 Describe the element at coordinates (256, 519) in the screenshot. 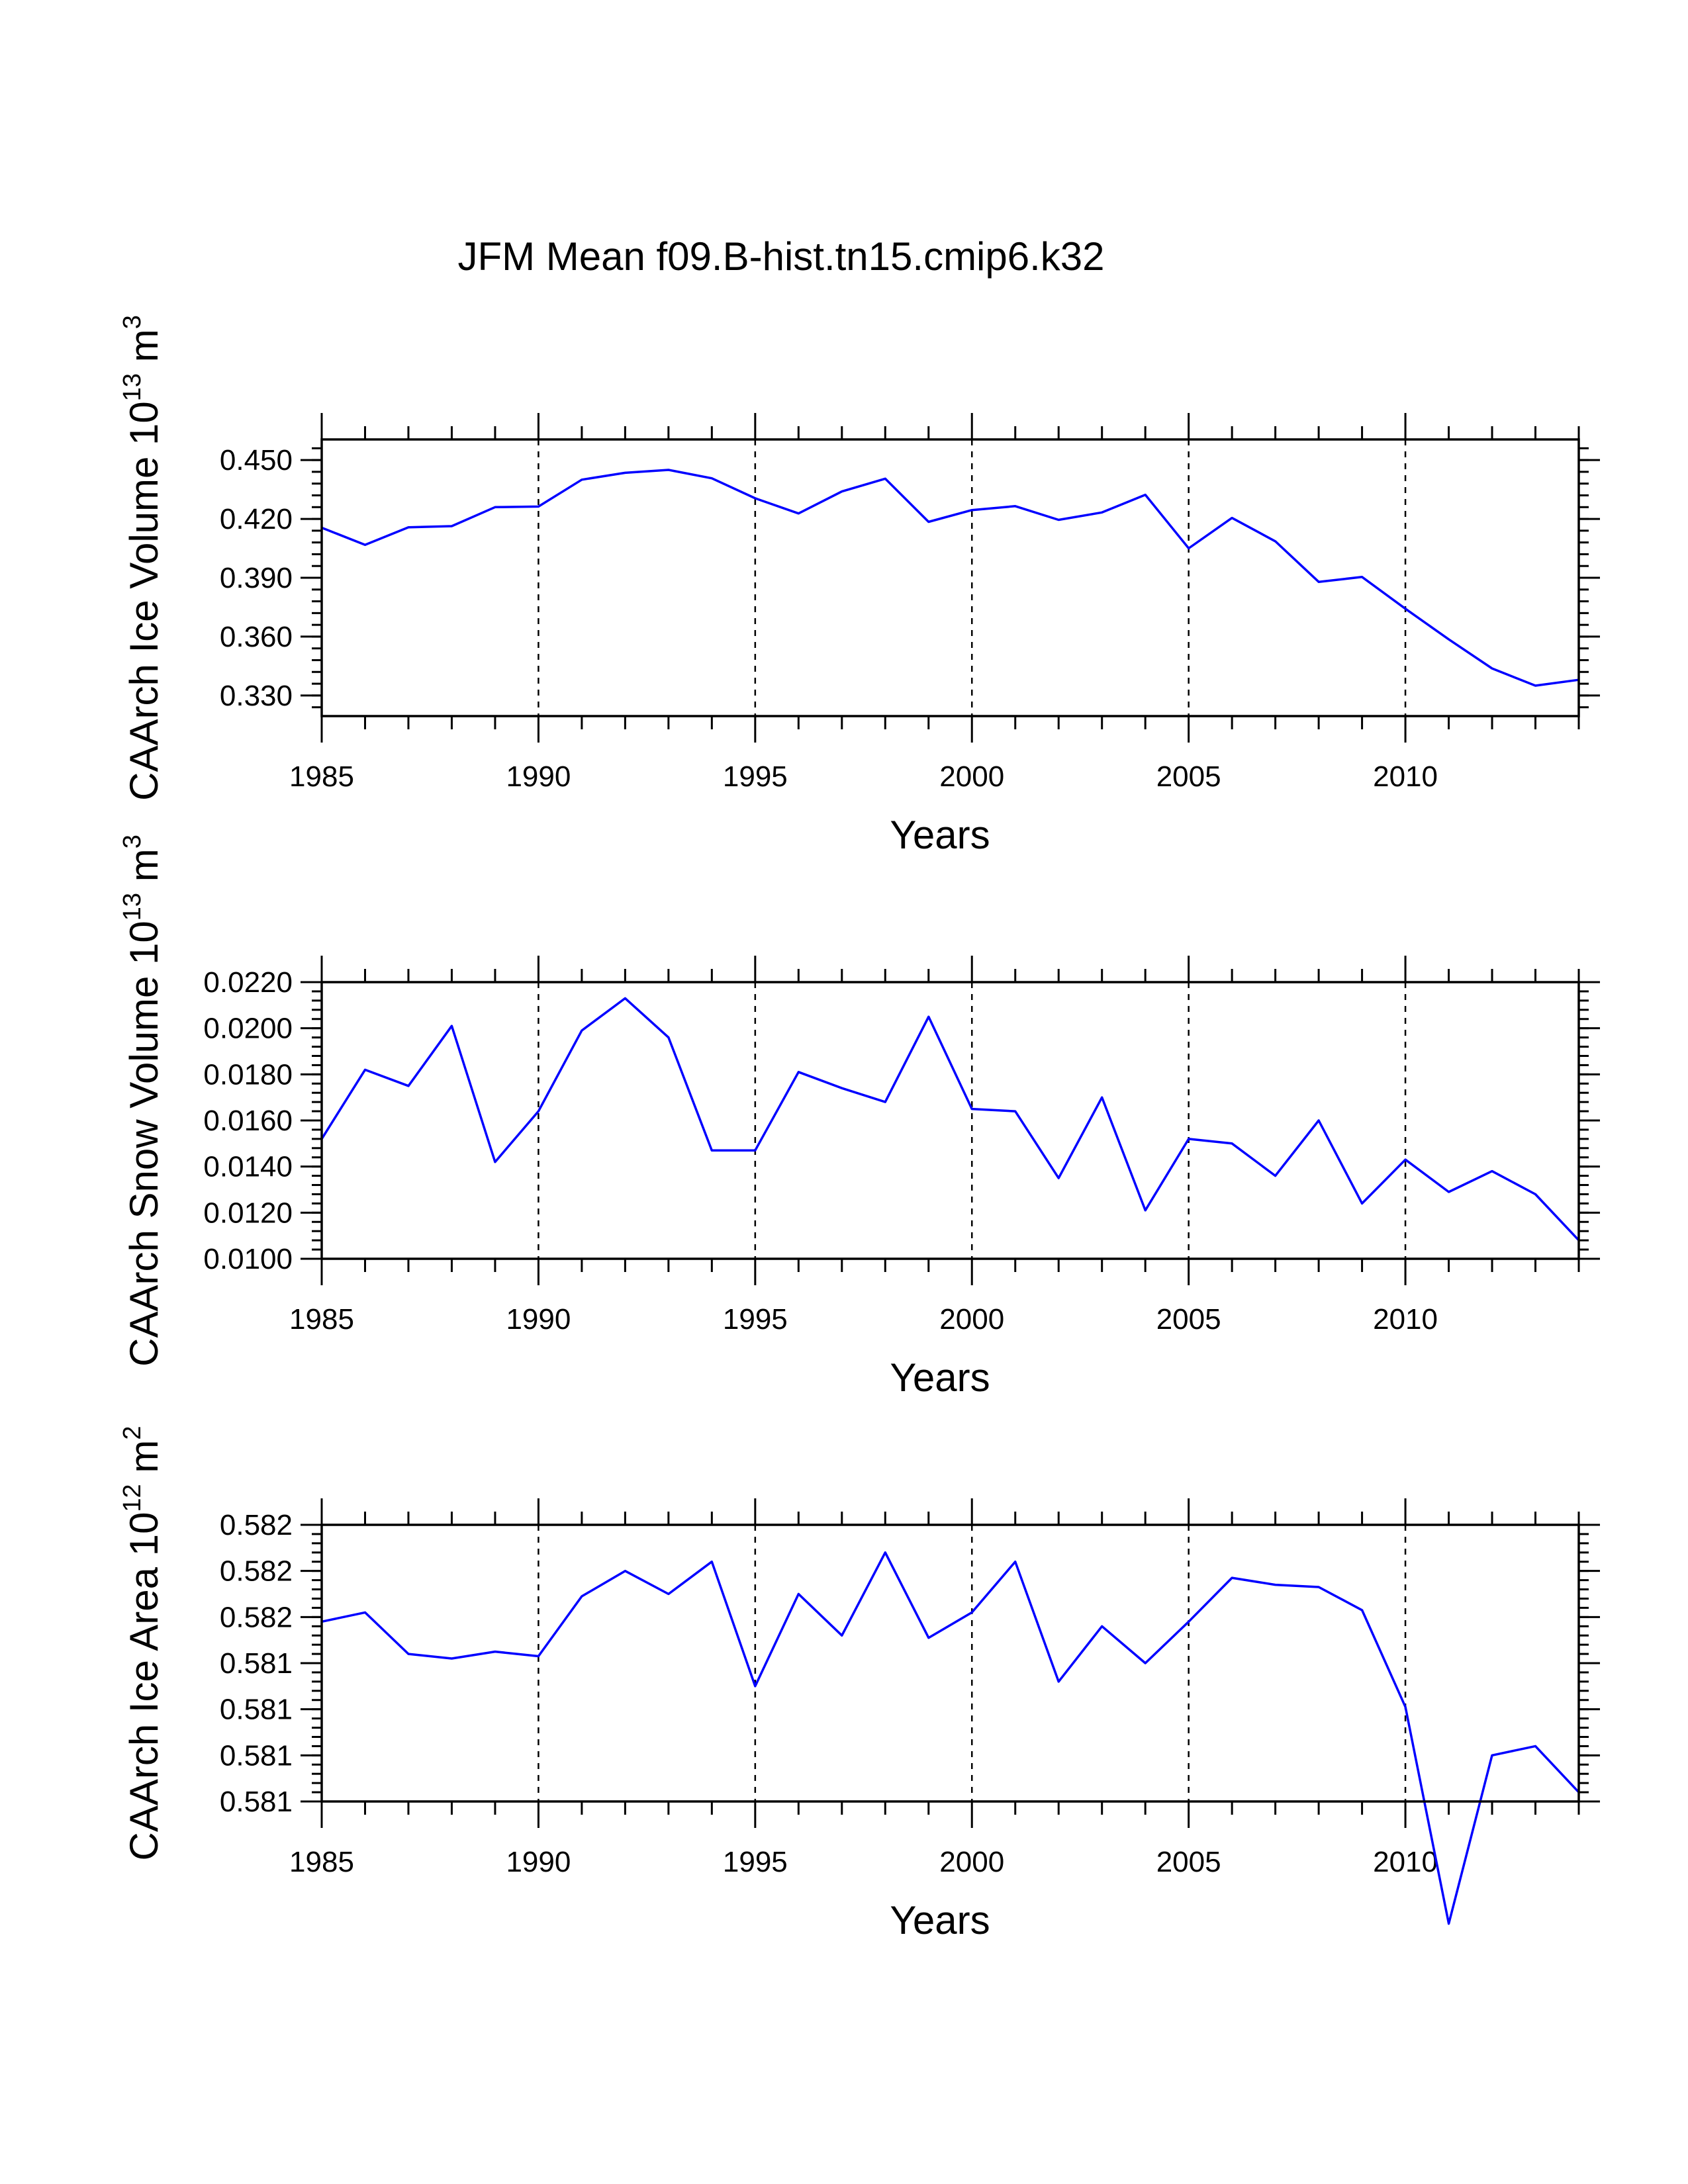

I see `y-tick-label: 0.420` at that location.